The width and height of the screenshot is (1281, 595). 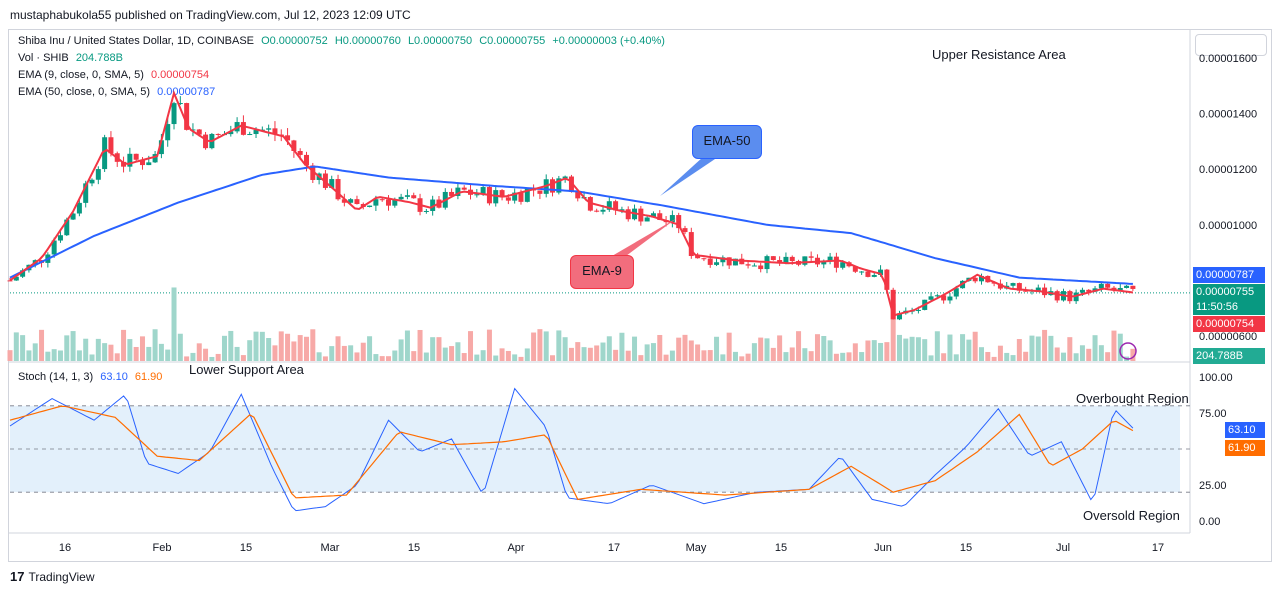 I want to click on time-tick-label: Mar, so click(x=330, y=548).